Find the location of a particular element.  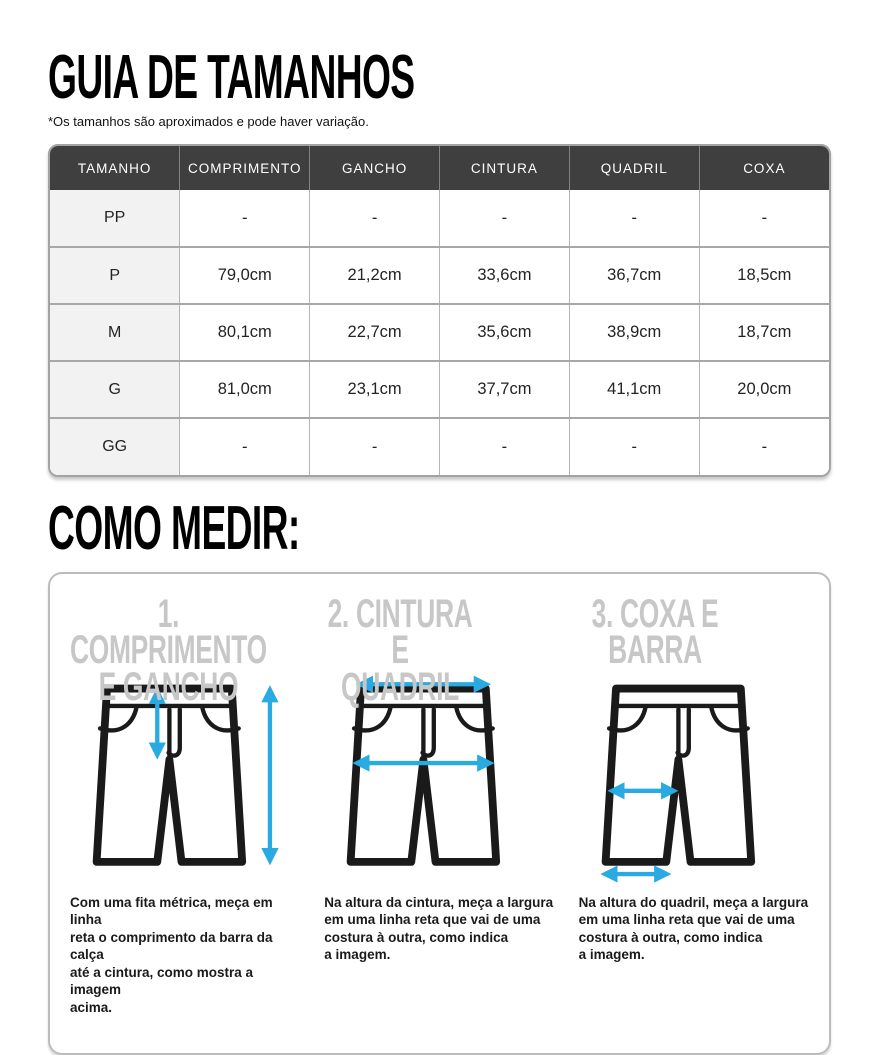

column-header-tamanho: TAMANHO is located at coordinates (115, 168).